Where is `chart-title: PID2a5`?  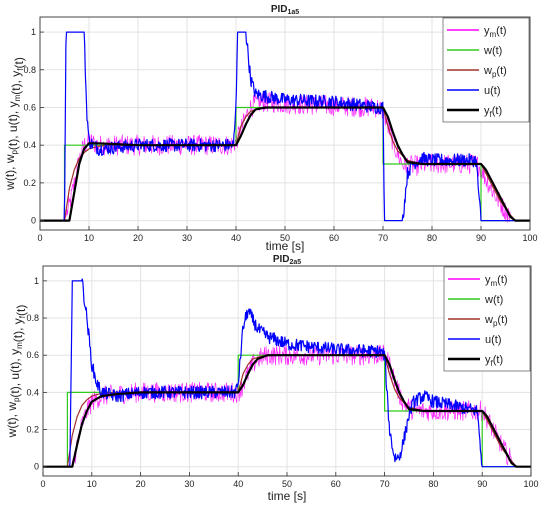
chart-title: PID2a5 is located at coordinates (287, 260).